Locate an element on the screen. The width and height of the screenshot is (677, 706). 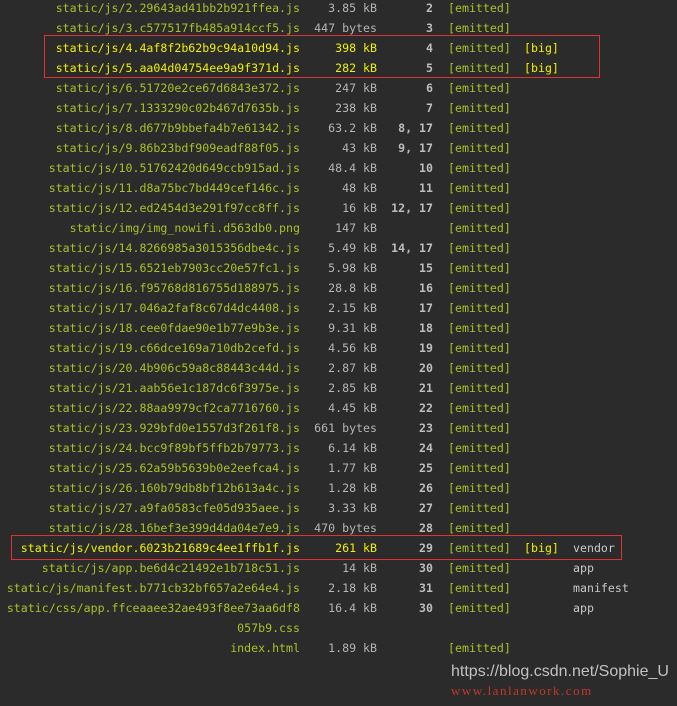
asset-chunks: 28 is located at coordinates (426, 528).